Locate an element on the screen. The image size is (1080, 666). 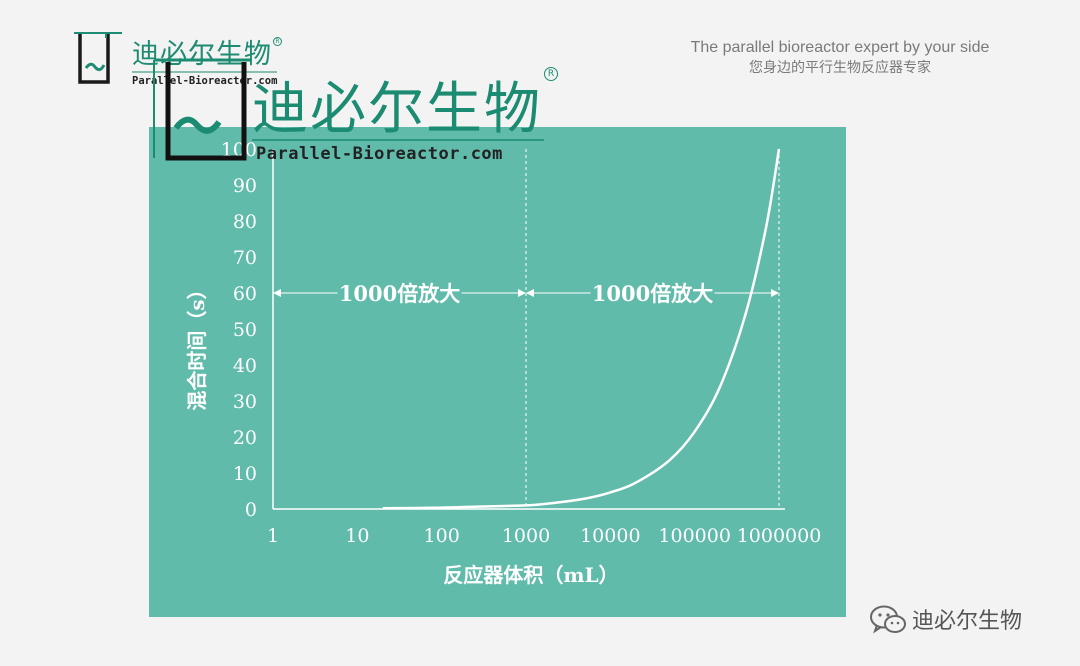
y-tick-label: 90 is located at coordinates (245, 186).